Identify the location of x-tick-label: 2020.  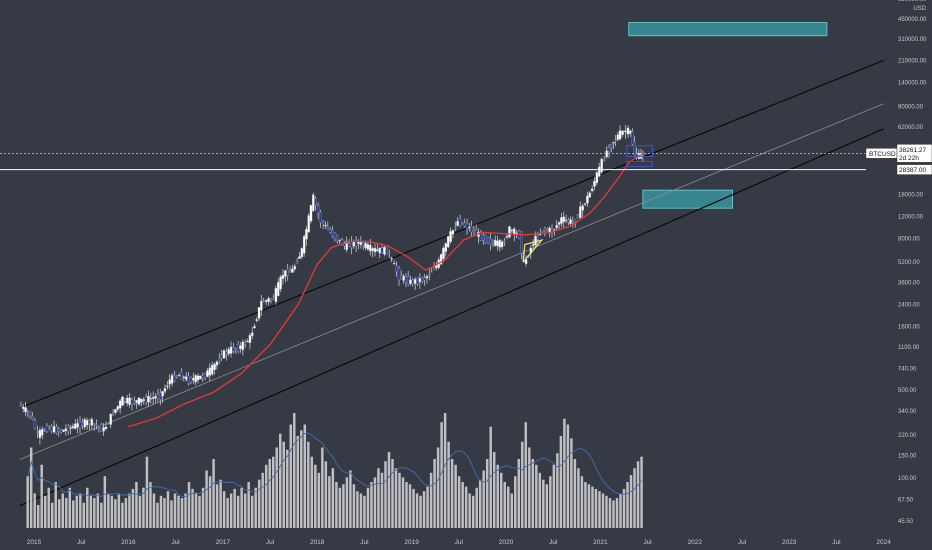
(506, 542).